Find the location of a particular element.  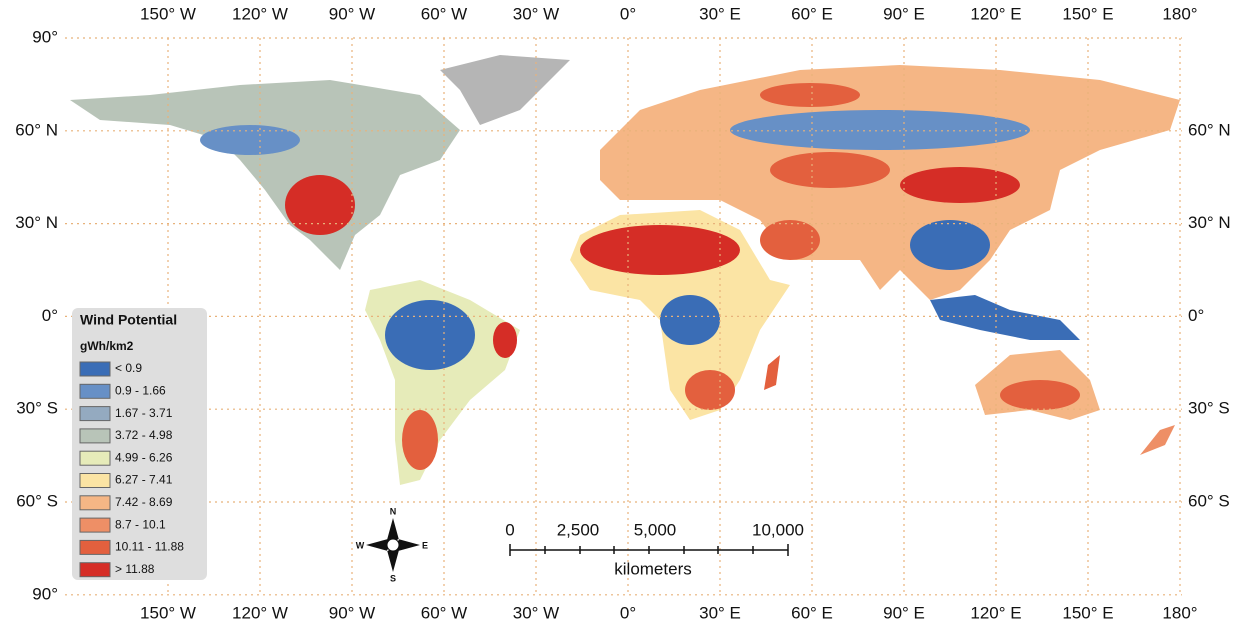

lon-label-bottom: 150° E is located at coordinates (1087, 612).